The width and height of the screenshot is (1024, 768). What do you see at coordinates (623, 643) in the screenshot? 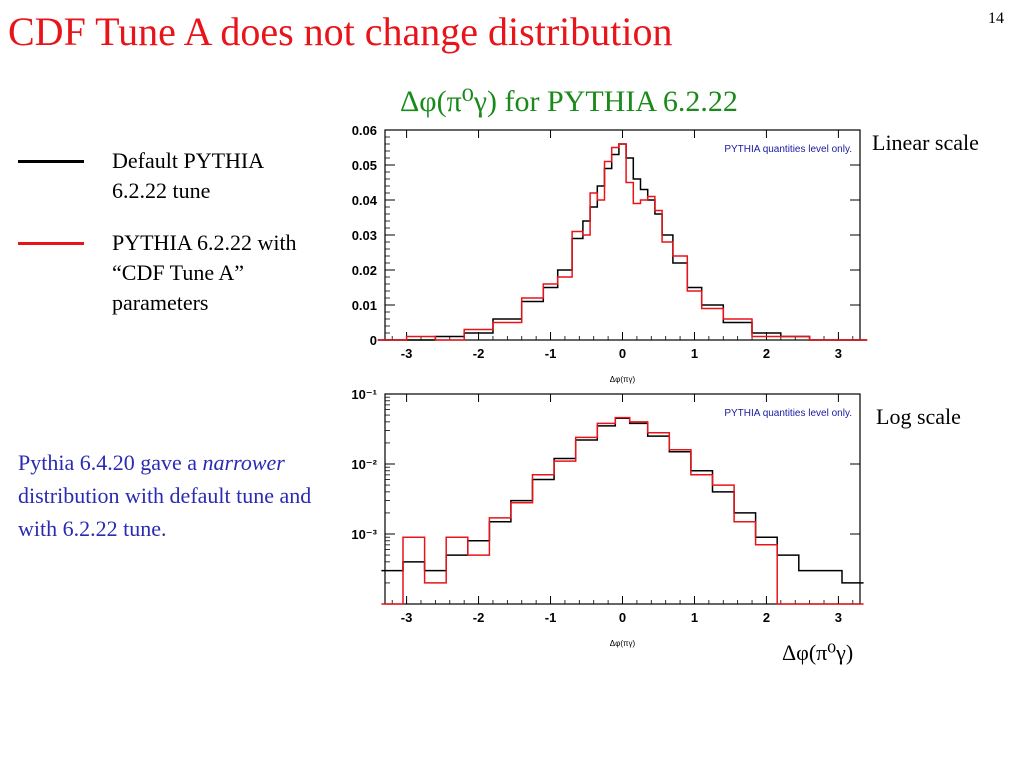
I see `log-xlabel: Δφ(πγ)` at bounding box center [623, 643].